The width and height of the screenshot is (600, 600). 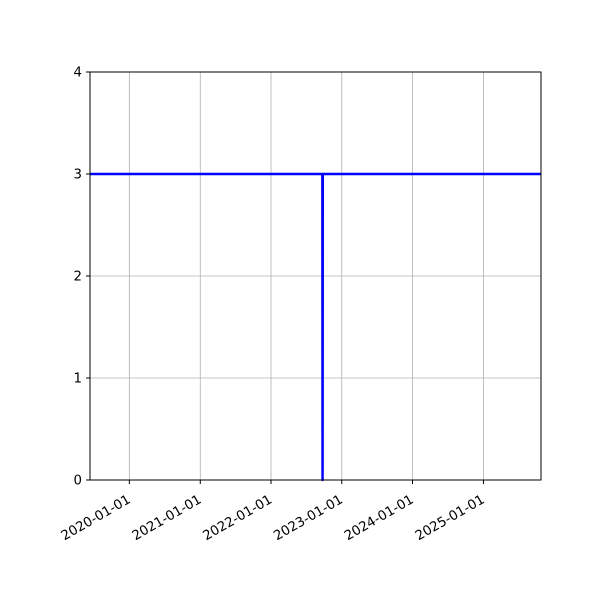 What do you see at coordinates (78, 481) in the screenshot?
I see `y-tick-label: 0` at bounding box center [78, 481].